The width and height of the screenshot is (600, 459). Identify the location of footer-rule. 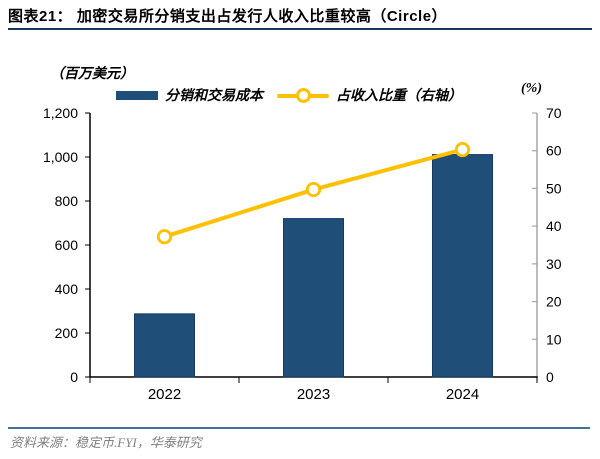
(299, 428).